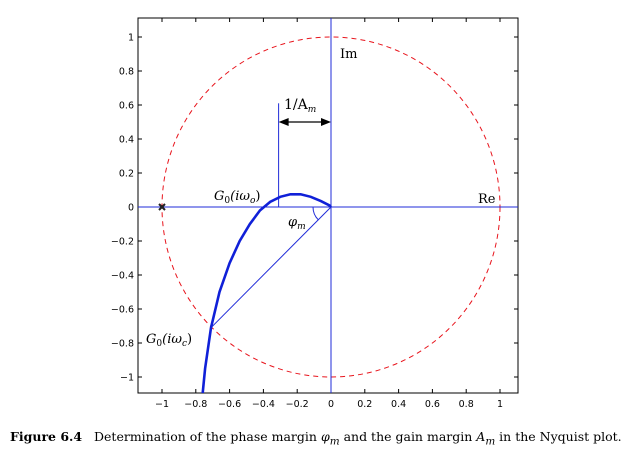 This screenshot has height=468, width=638. I want to click on x-tick-label: 1, so click(500, 404).